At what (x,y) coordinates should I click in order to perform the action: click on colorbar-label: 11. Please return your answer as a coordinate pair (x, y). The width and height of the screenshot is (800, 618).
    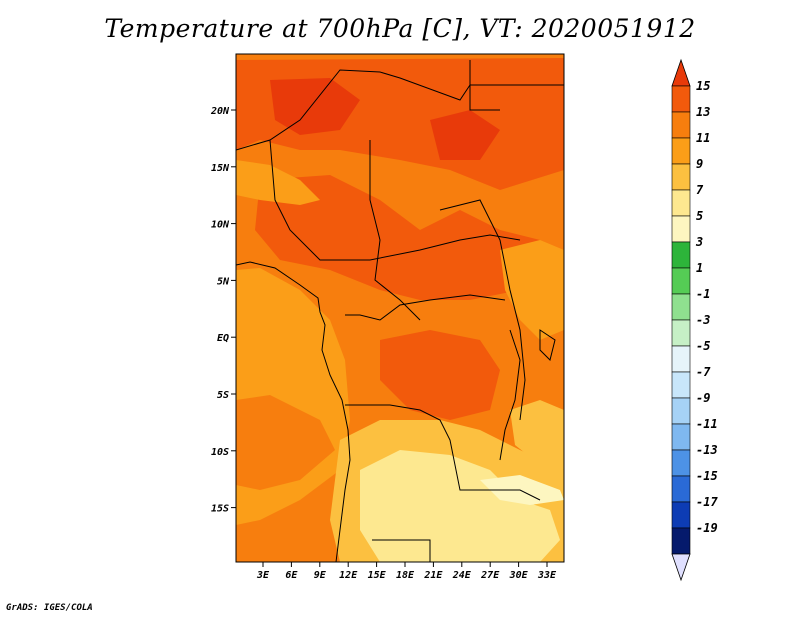
    Looking at the image, I should click on (703, 138).